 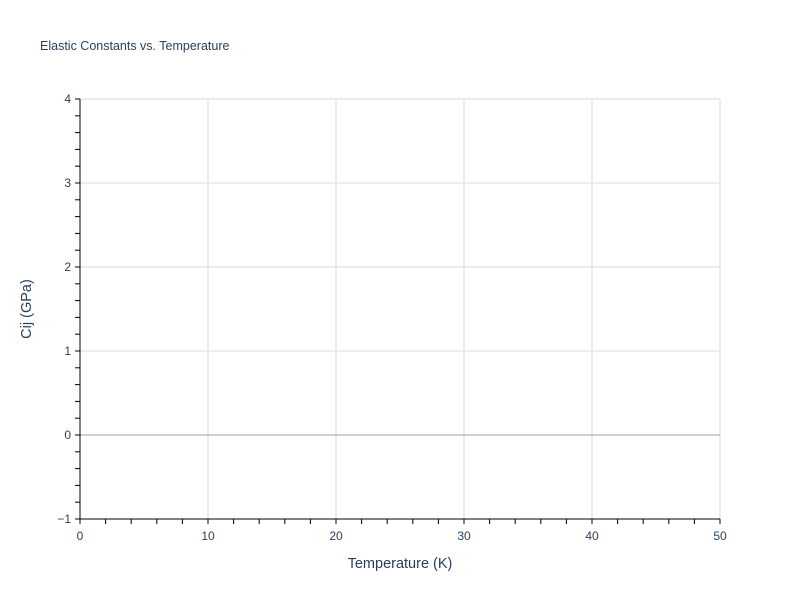 I want to click on y-axis-label: Cij (GPa), so click(x=27, y=309).